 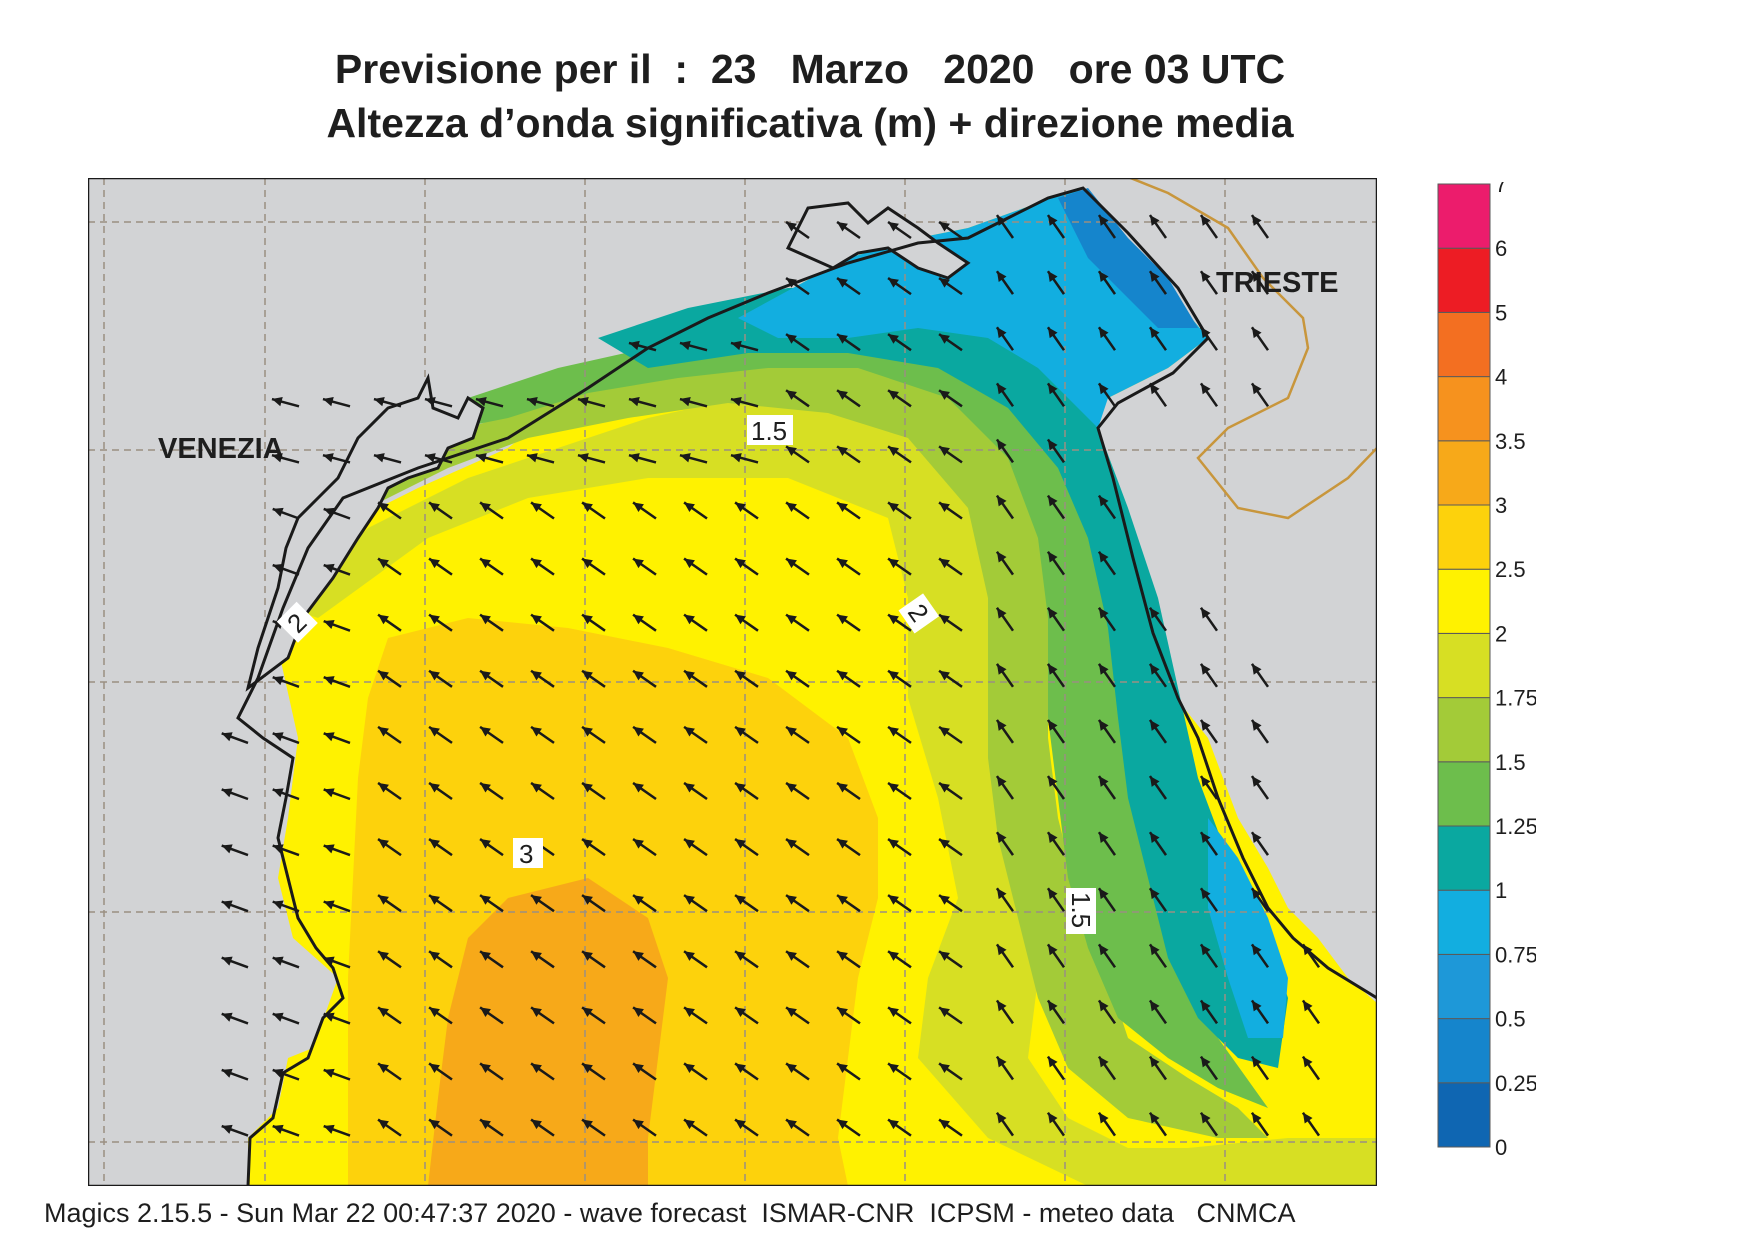 I want to click on legend-tick-label: 0.5, so click(x=1510, y=1019).